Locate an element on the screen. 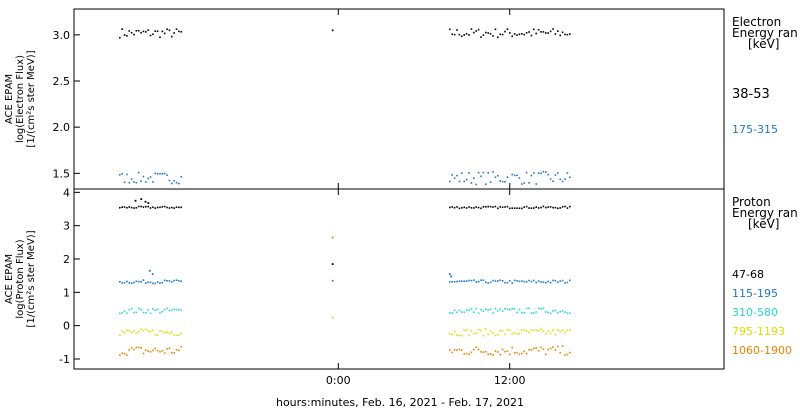 This screenshot has width=800, height=410. legend-title: Energy ran is located at coordinates (765, 213).